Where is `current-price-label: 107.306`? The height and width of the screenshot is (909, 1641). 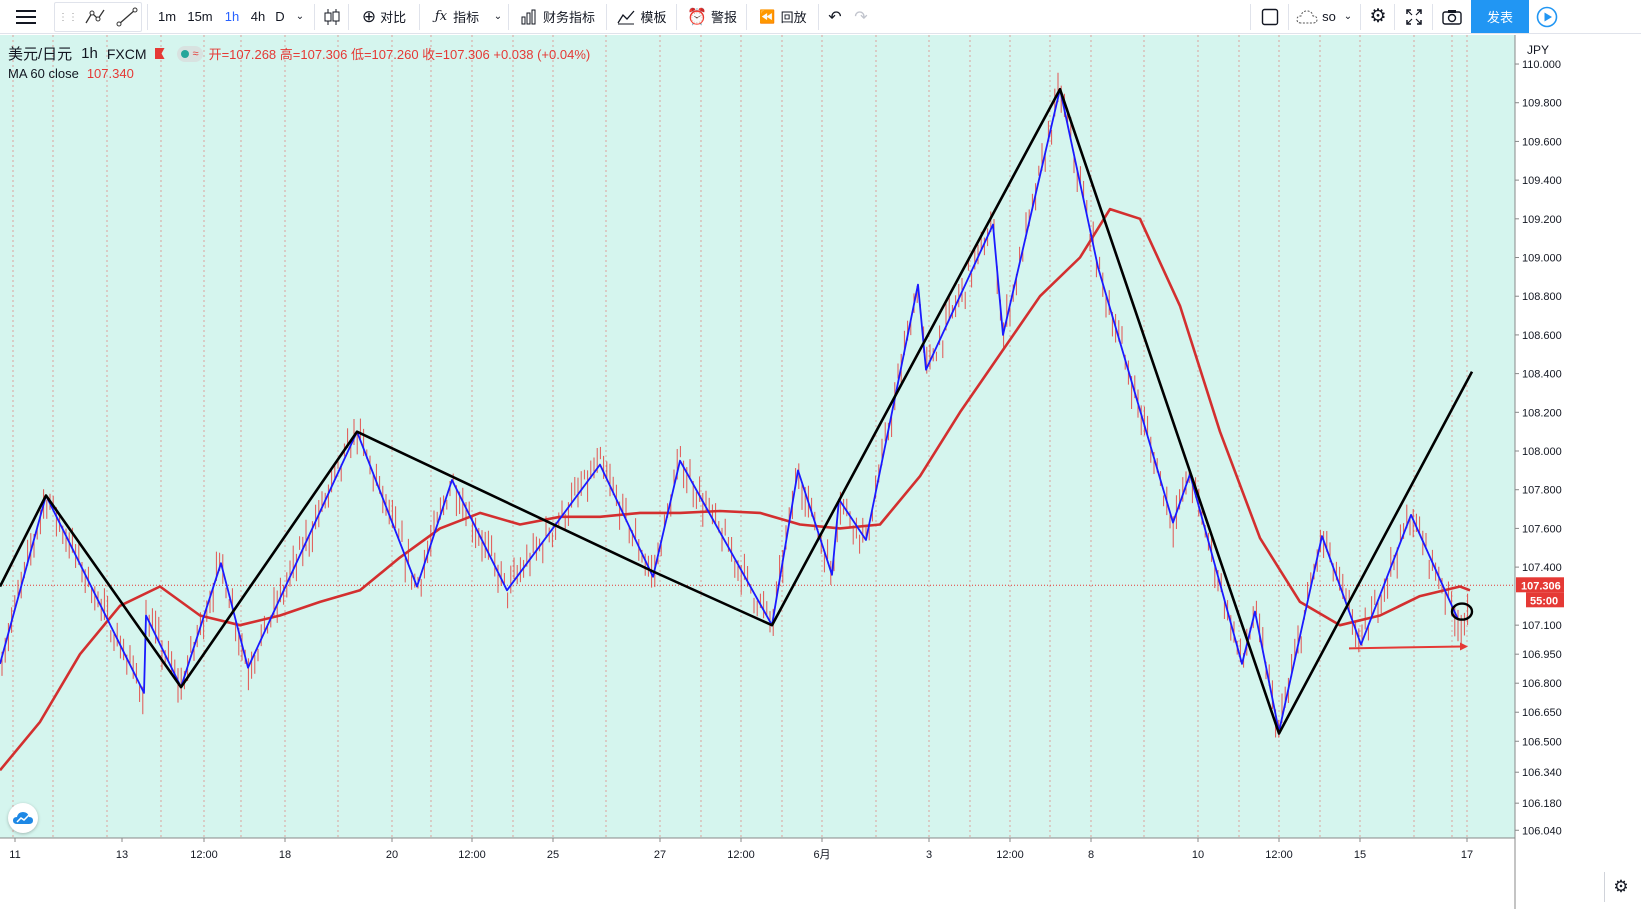
current-price-label: 107.306 is located at coordinates (1541, 586).